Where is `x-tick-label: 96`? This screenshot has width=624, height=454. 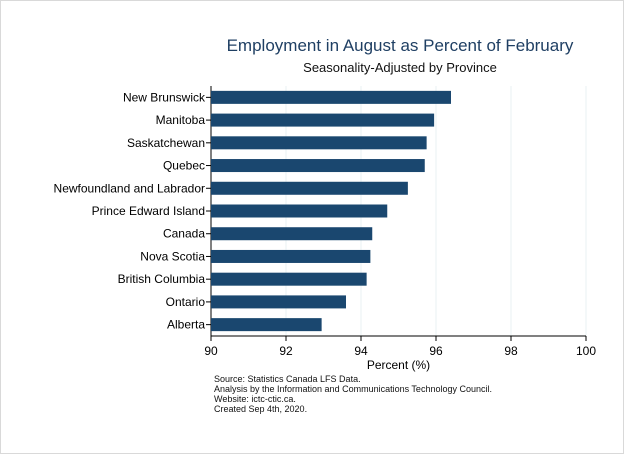 x-tick-label: 96 is located at coordinates (436, 351).